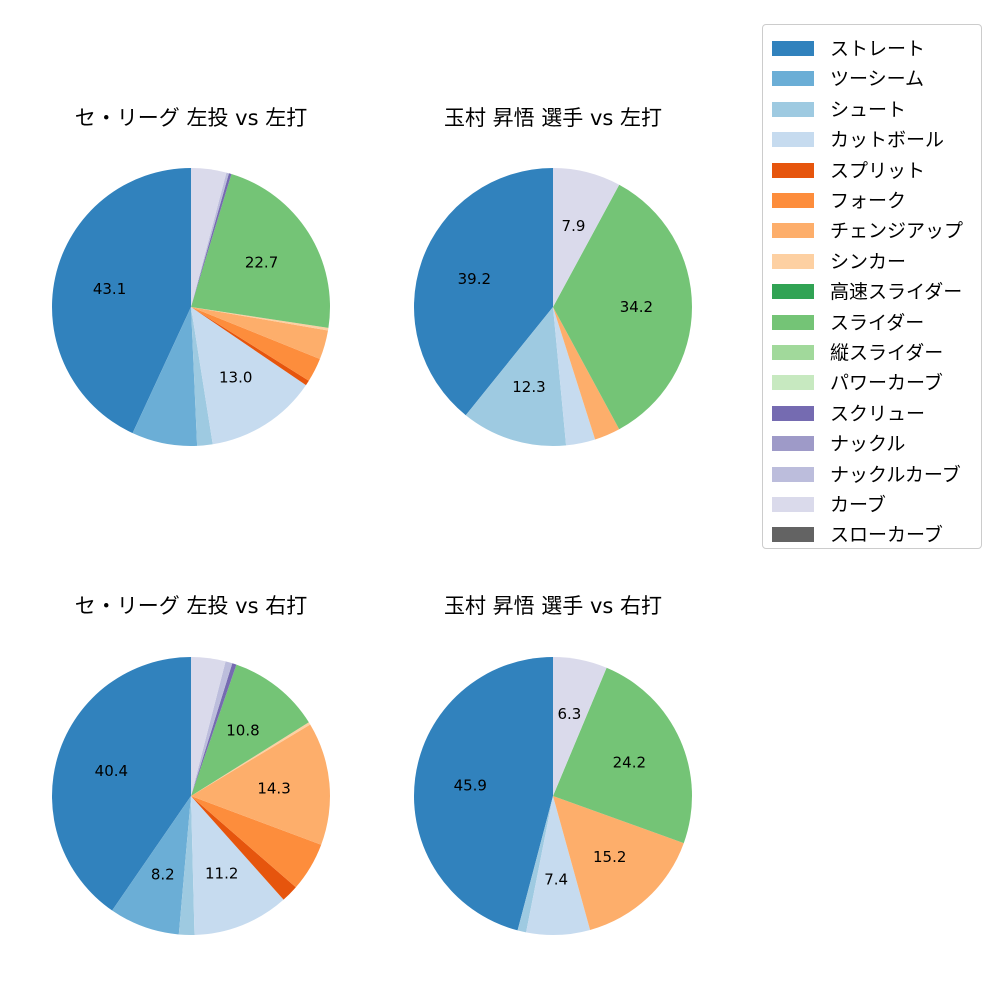  I want to click on legend-label: ツーシーム, so click(877, 79).